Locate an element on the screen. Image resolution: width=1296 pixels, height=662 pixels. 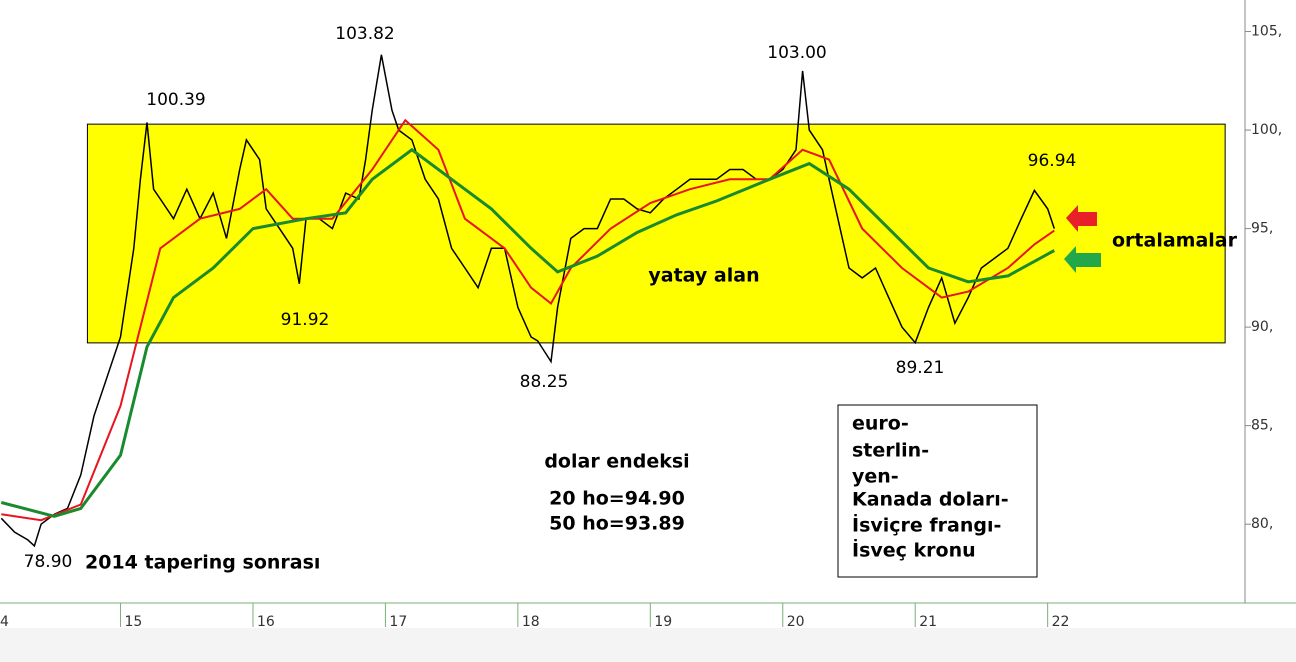
green-arrow is located at coordinates (1082, 259).